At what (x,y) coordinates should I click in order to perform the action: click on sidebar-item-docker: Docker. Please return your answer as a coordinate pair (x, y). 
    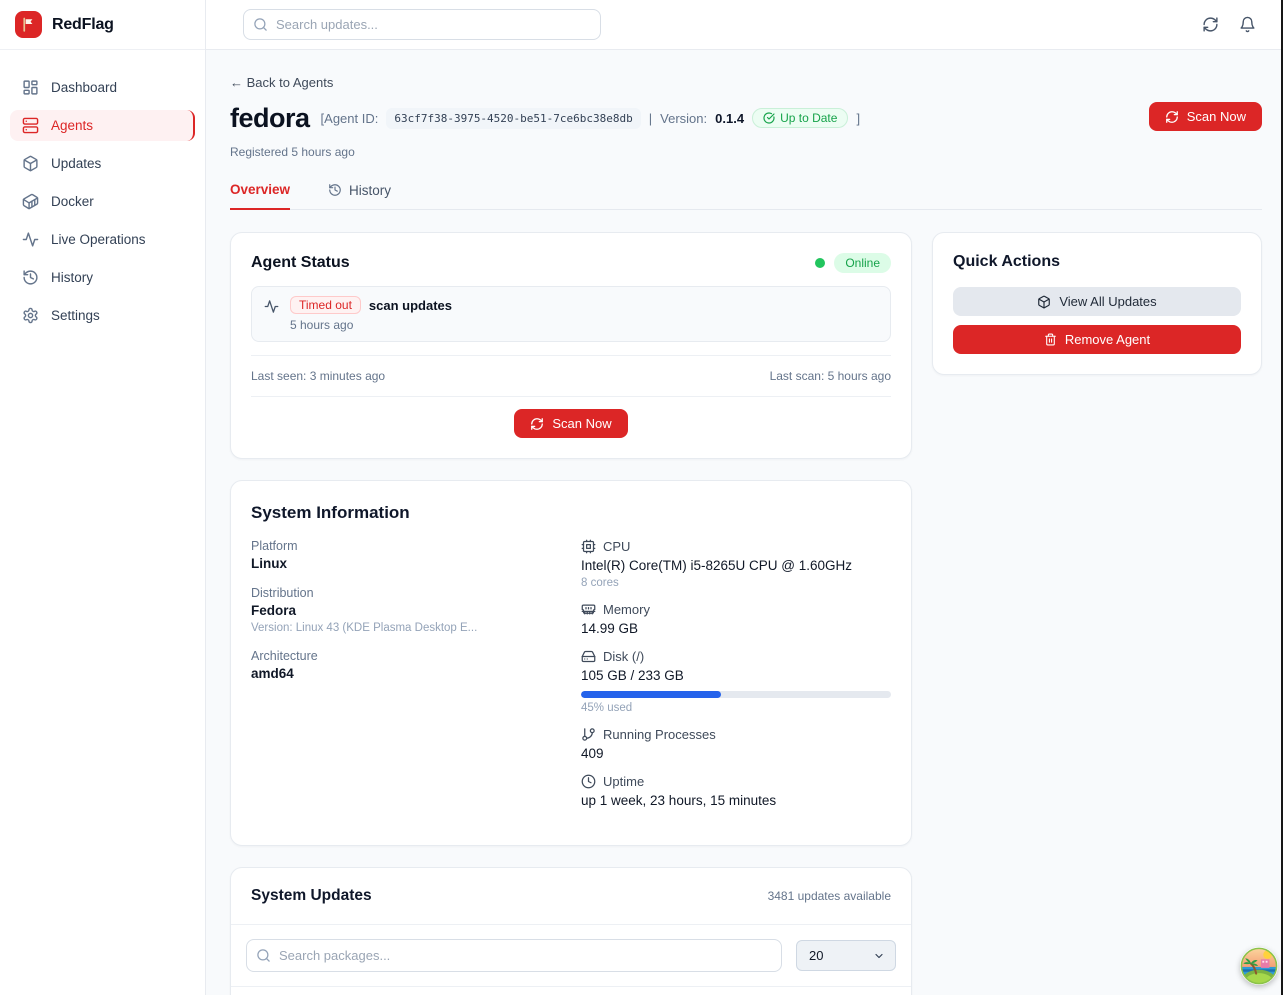
    Looking at the image, I should click on (102, 201).